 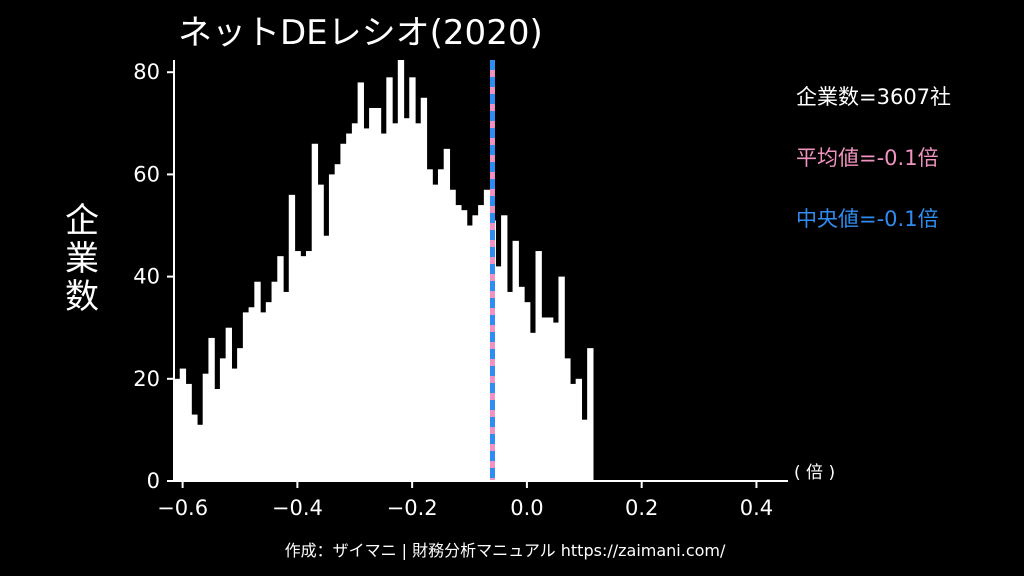 I want to click on x-tick-label: 0.2, so click(x=641, y=508).